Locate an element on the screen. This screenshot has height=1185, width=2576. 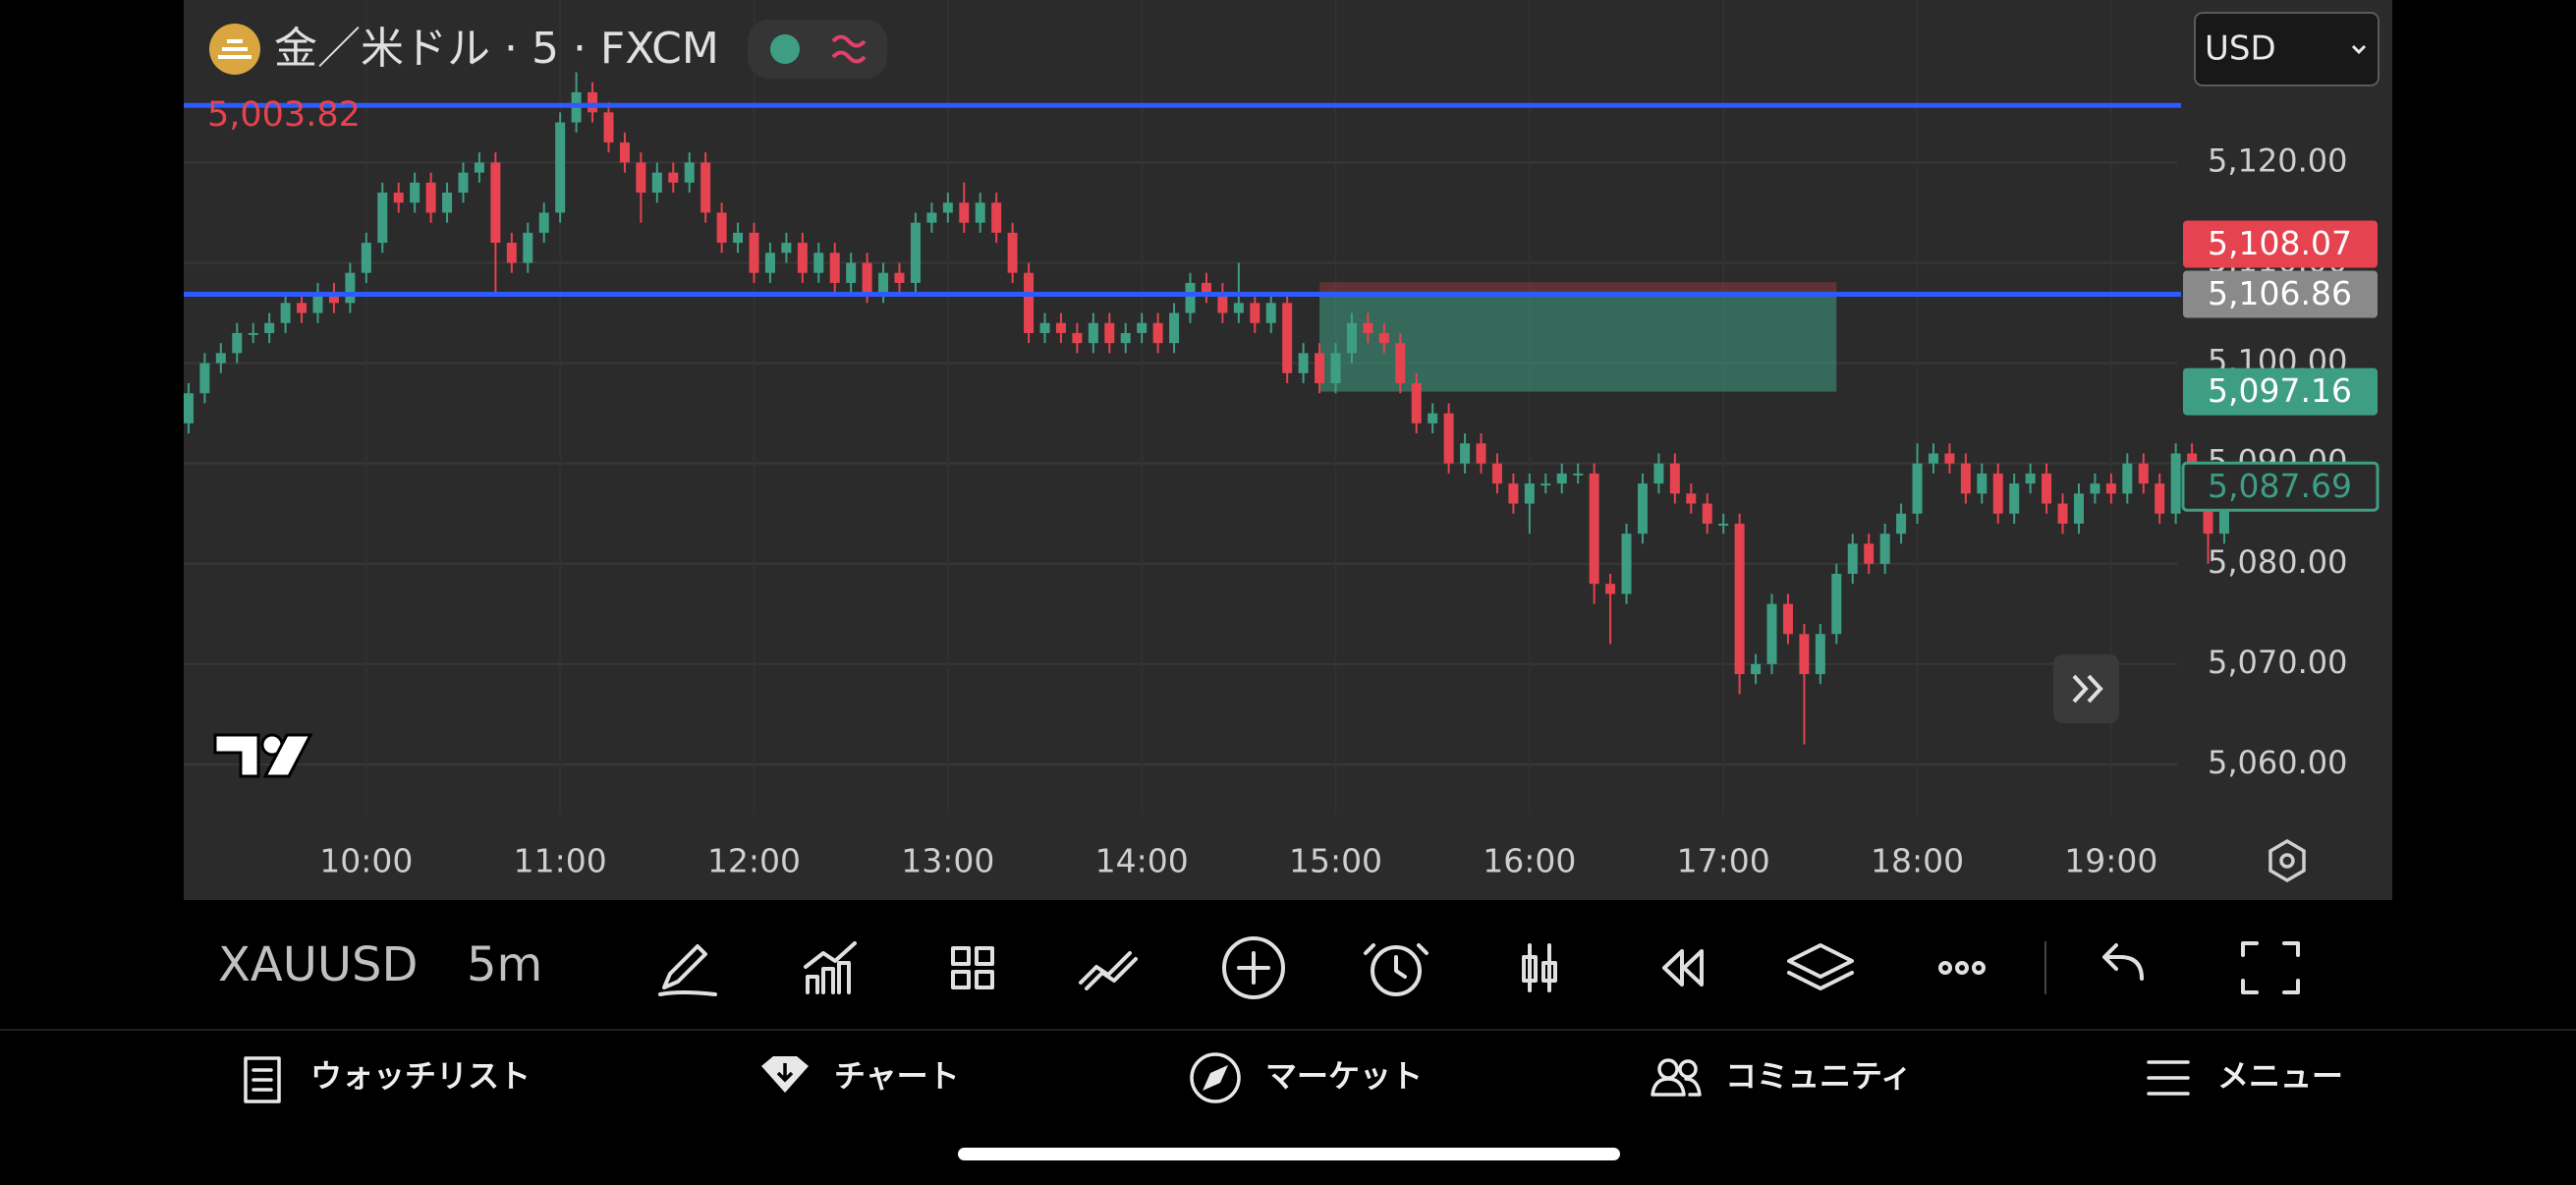
y-tick-label: 5,120.00 is located at coordinates (2278, 160).